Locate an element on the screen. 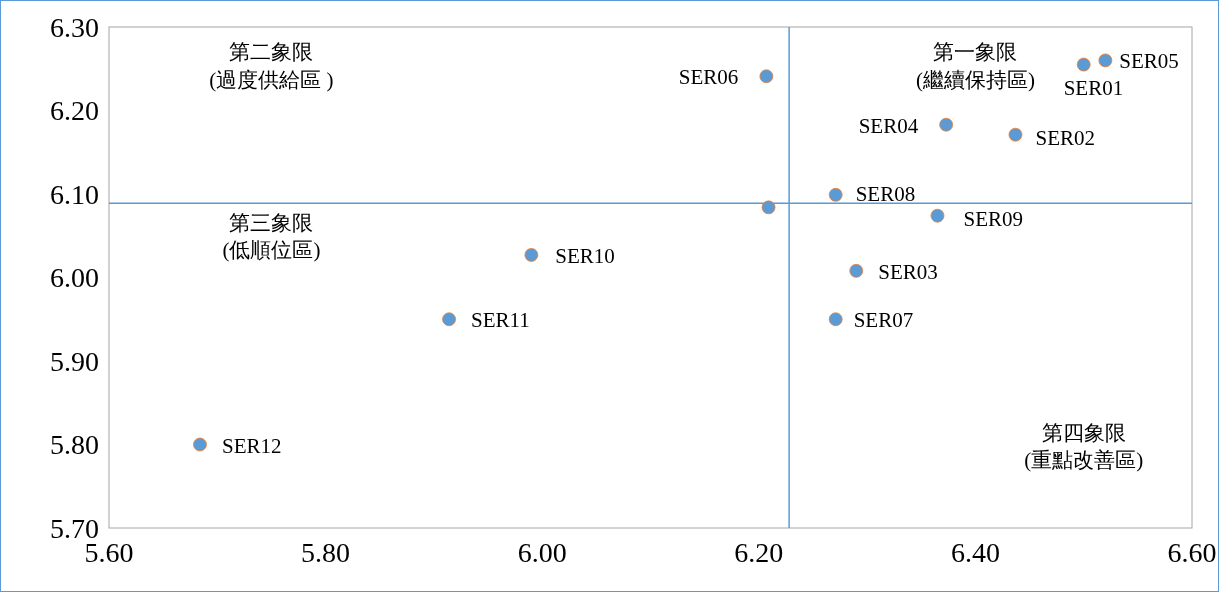  annotation: SER11 is located at coordinates (500, 320).